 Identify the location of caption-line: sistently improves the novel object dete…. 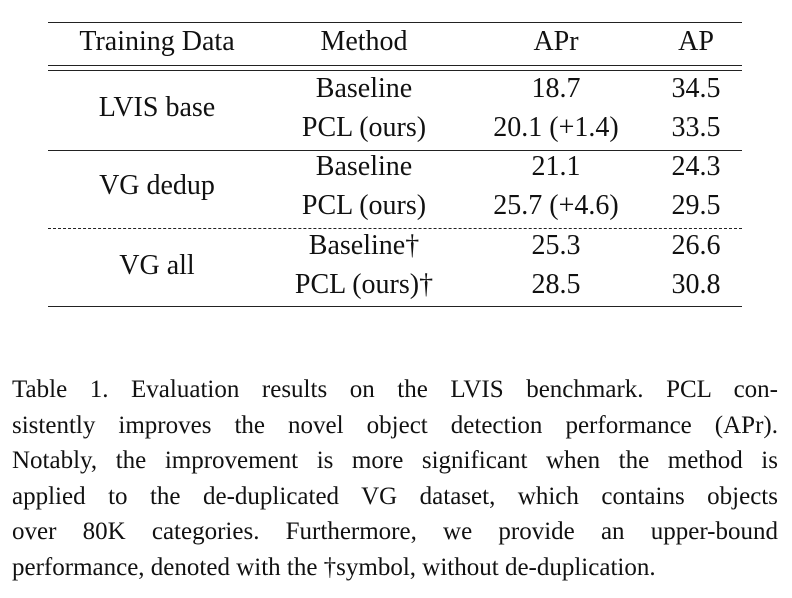
(395, 425).